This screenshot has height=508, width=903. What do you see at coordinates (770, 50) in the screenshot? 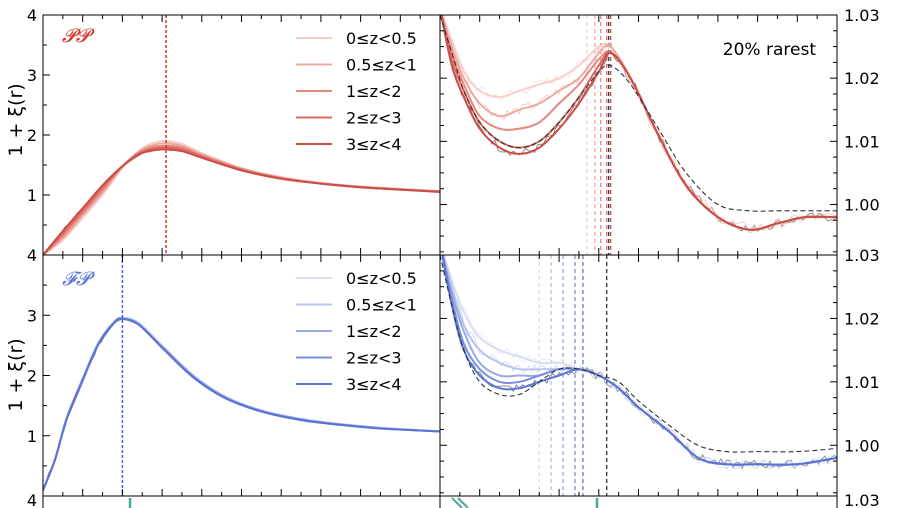
I see `annotation-rarest: 20% rarest` at bounding box center [770, 50].